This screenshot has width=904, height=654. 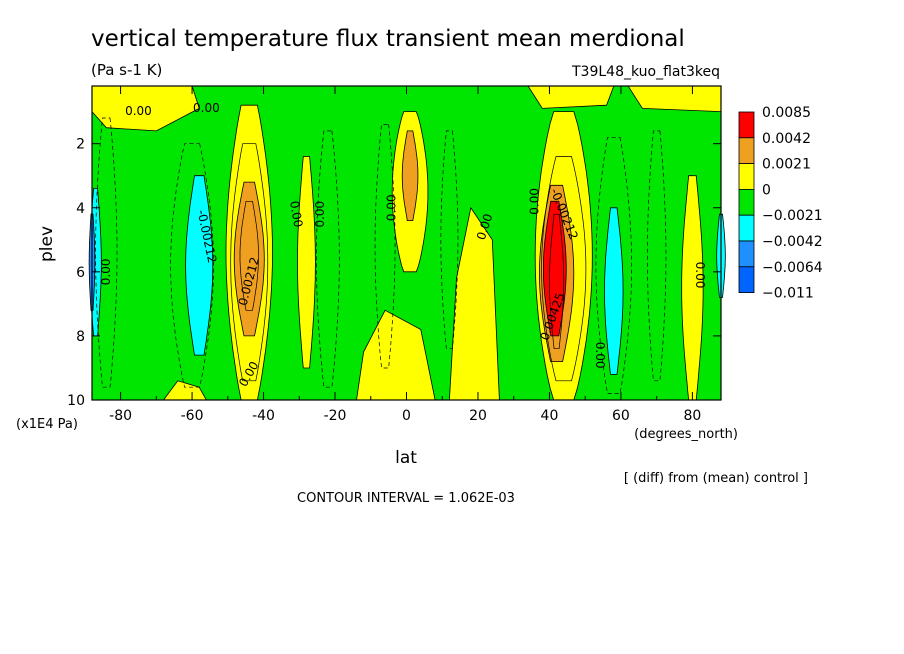 I want to click on chart-units: (Pa s-1 K), so click(x=126, y=70).